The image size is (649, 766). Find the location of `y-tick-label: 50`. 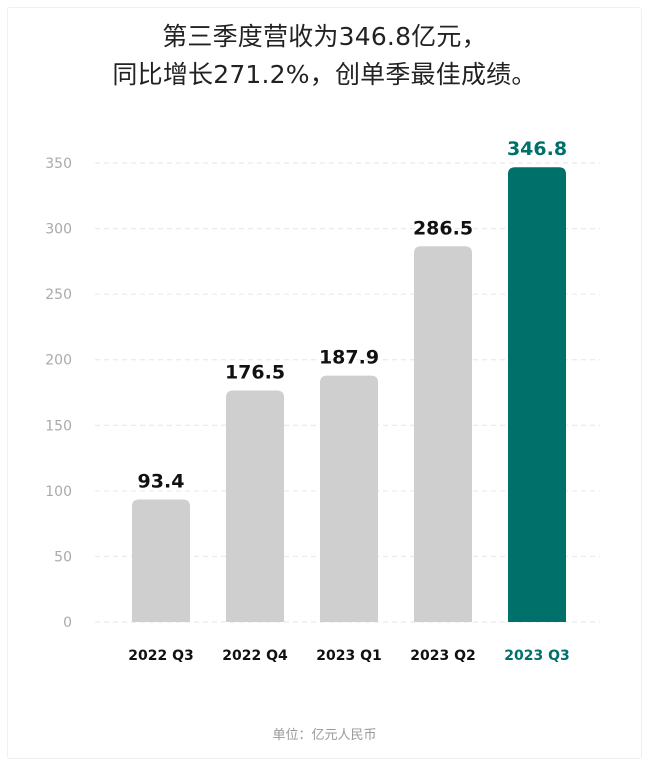

y-tick-label: 50 is located at coordinates (63, 557).